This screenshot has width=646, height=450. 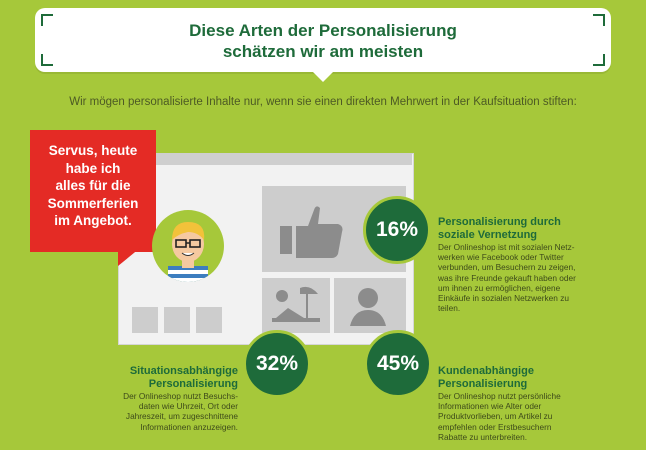 I want to click on bubble-tail, so click(x=129, y=257).